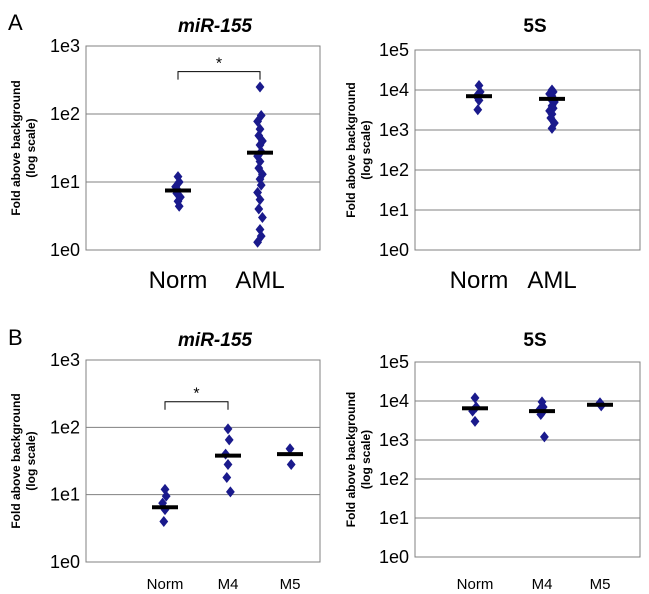 Image resolution: width=649 pixels, height=594 pixels. Describe the element at coordinates (15, 337) in the screenshot. I see `panel-letter-b: B` at that location.